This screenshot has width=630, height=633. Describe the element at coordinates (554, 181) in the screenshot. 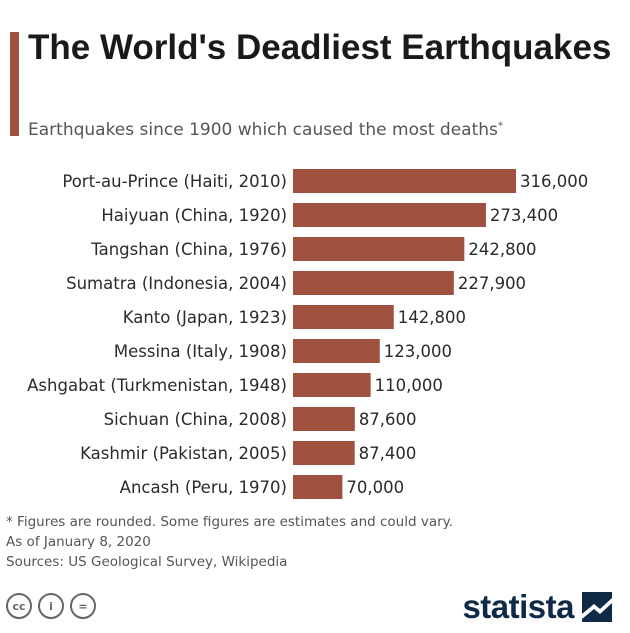

I see `value-label: 316,000` at that location.